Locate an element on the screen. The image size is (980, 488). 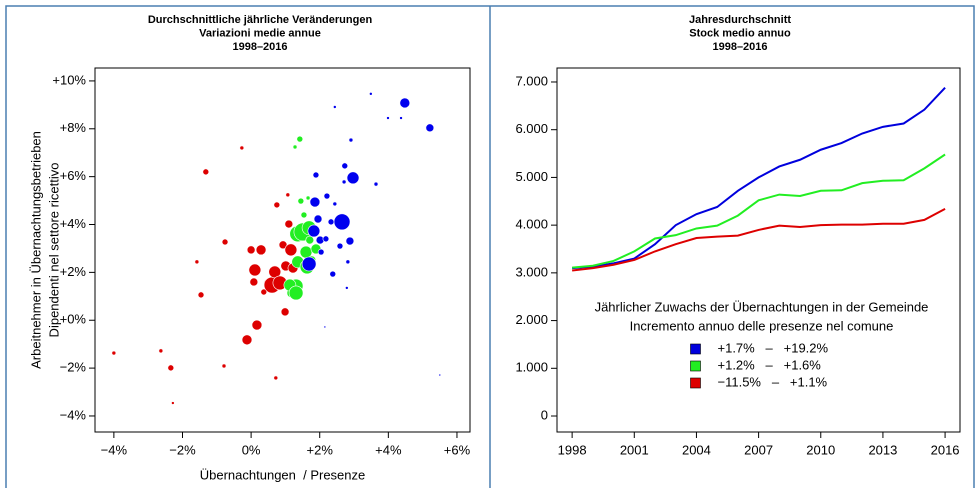
x-tick-label: −2% is located at coordinates (182, 449).